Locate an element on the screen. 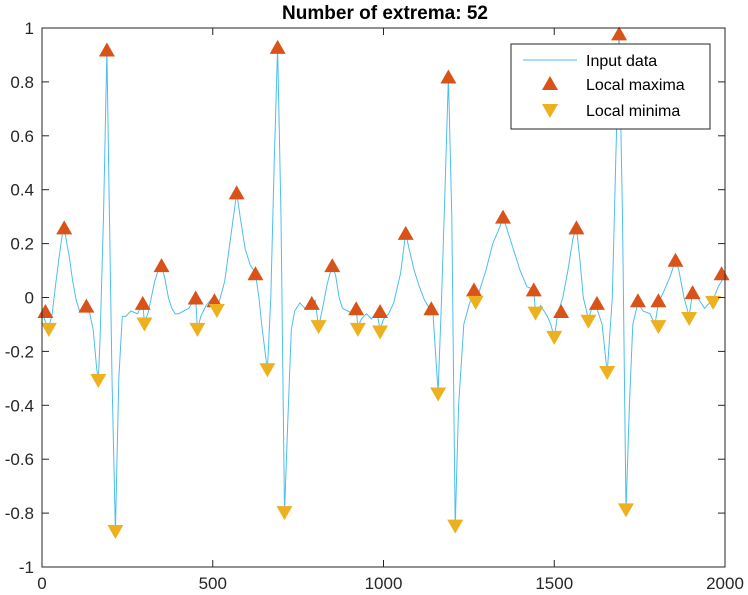 Image resolution: width=748 pixels, height=595 pixels. y-tick-label: 1 is located at coordinates (29, 28).